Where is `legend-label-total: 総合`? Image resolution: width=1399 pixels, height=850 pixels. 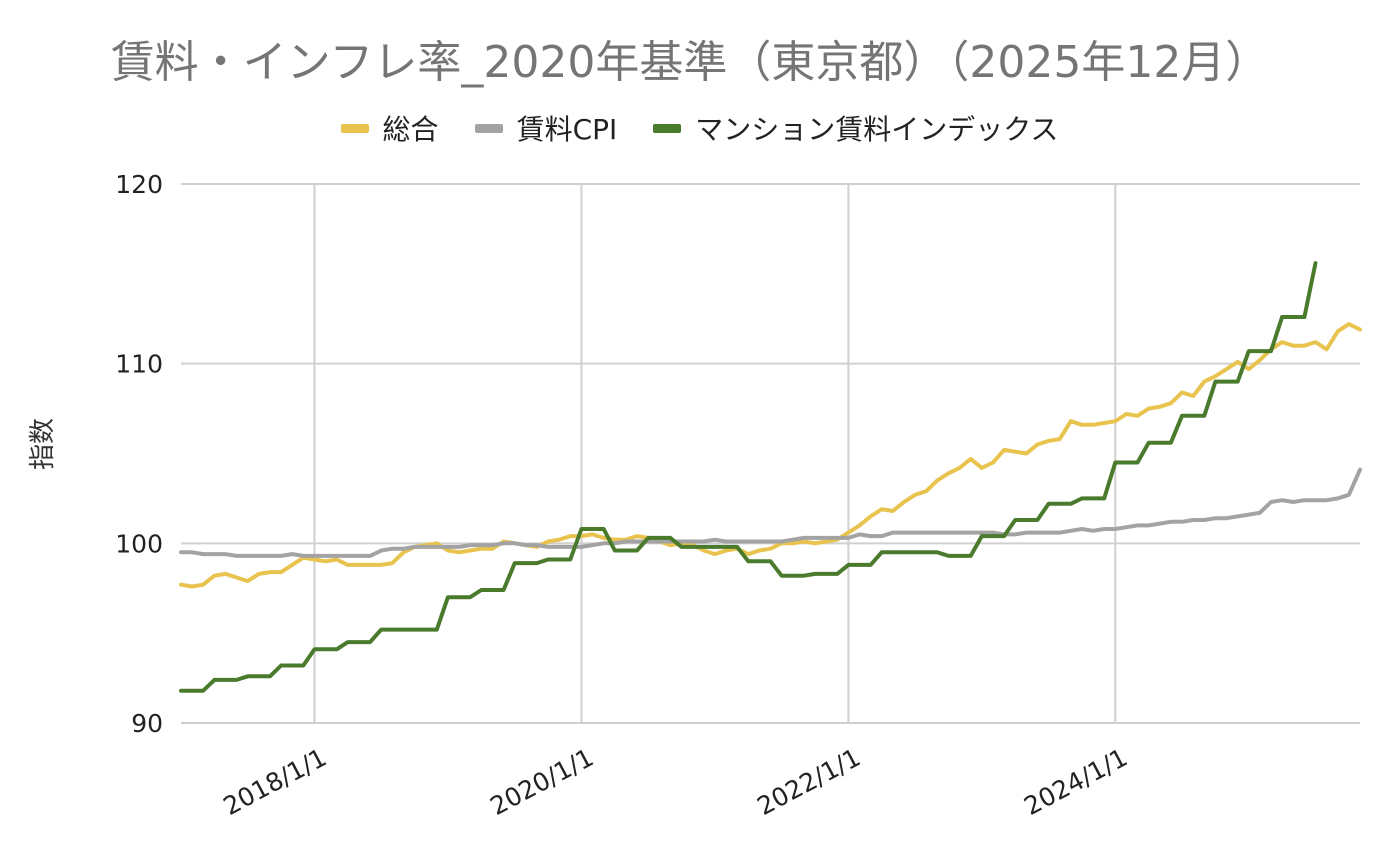
legend-label-total: 総合 is located at coordinates (410, 129).